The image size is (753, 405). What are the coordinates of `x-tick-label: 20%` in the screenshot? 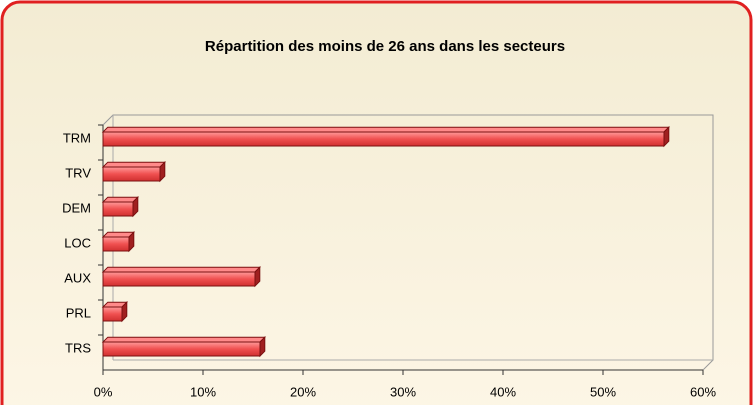 It's located at (303, 391).